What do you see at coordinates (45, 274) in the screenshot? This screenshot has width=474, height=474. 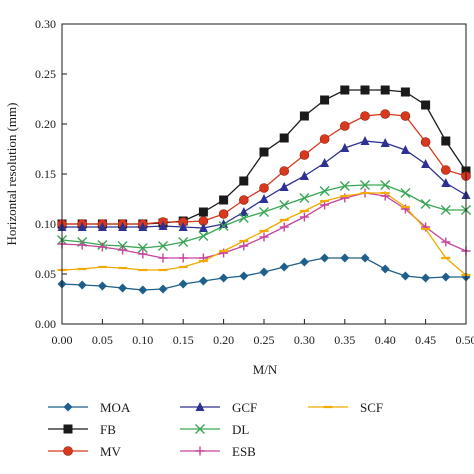 I see `y-tick-label: 0.05` at bounding box center [45, 274].